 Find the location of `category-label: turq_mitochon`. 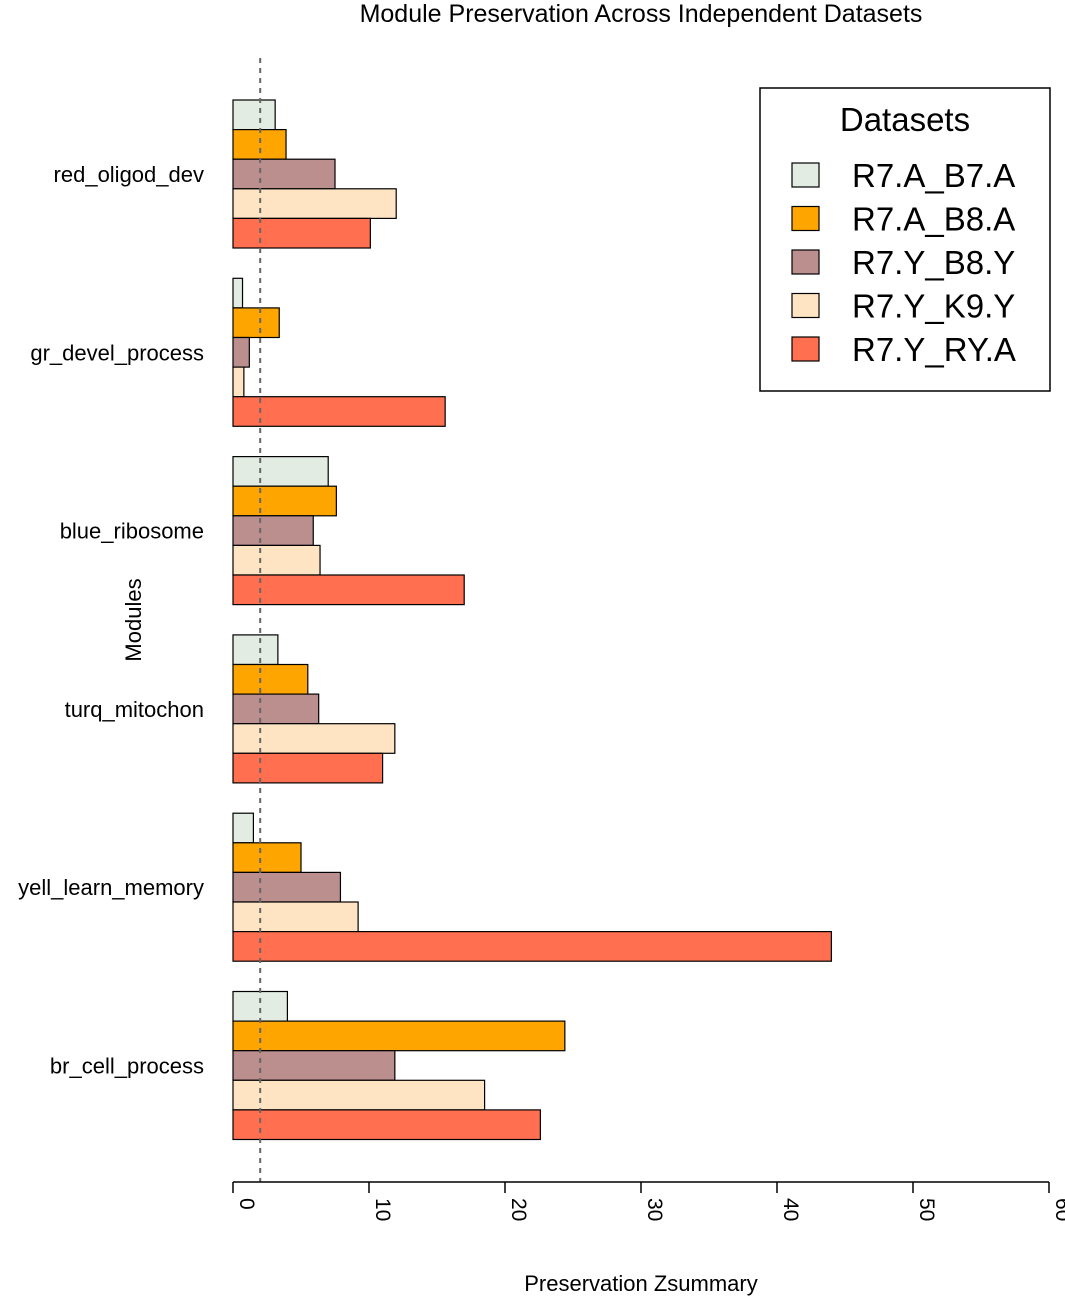

category-label: turq_mitochon is located at coordinates (134, 709).